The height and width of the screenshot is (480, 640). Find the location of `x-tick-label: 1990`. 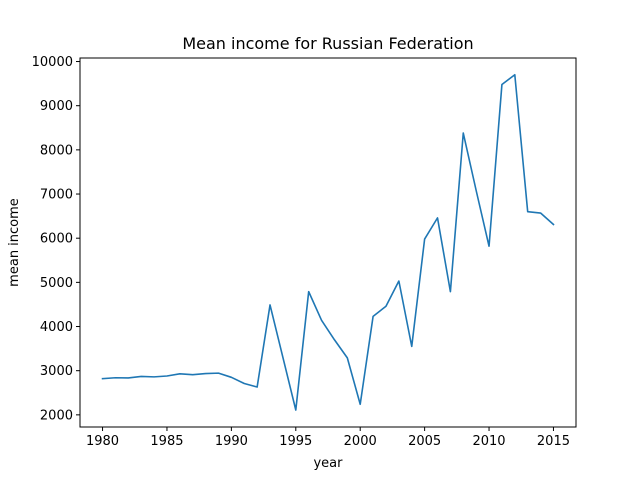

x-tick-label: 1990 is located at coordinates (231, 441).